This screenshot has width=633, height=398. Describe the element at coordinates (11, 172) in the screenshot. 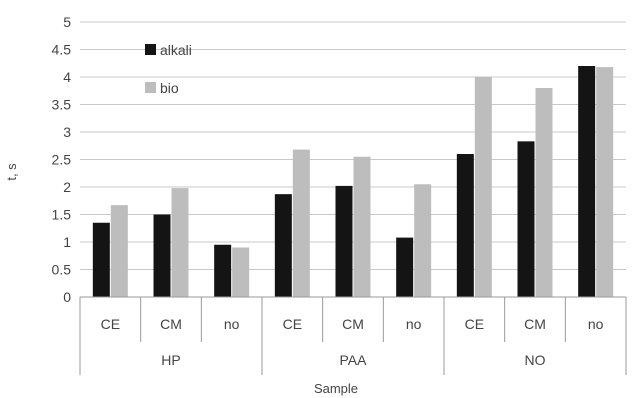

I see `y-axis-title: t, s` at that location.